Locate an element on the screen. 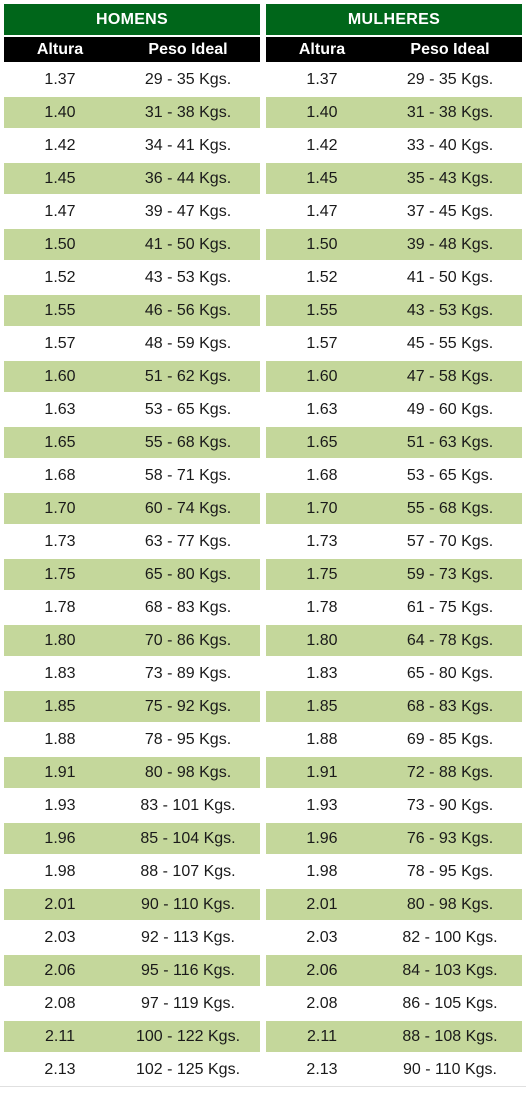 This screenshot has height=1095, width=526. table-row: 1.47 37 - 45 Kgs. is located at coordinates (394, 211).